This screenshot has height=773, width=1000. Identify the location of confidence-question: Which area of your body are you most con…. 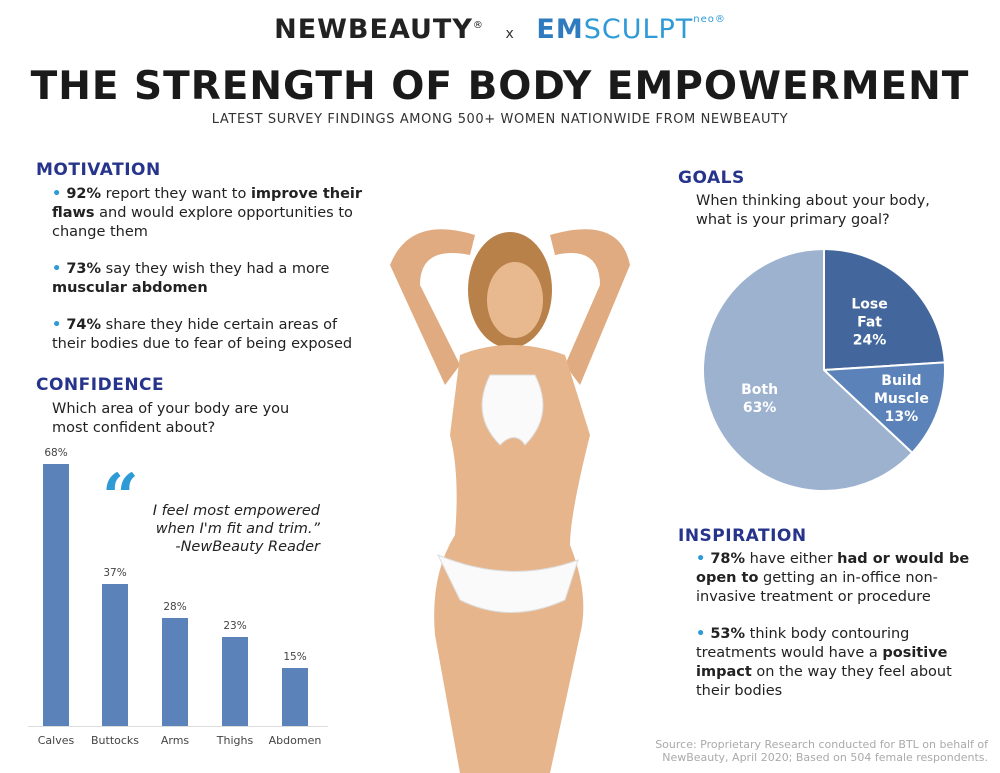
(171, 418).